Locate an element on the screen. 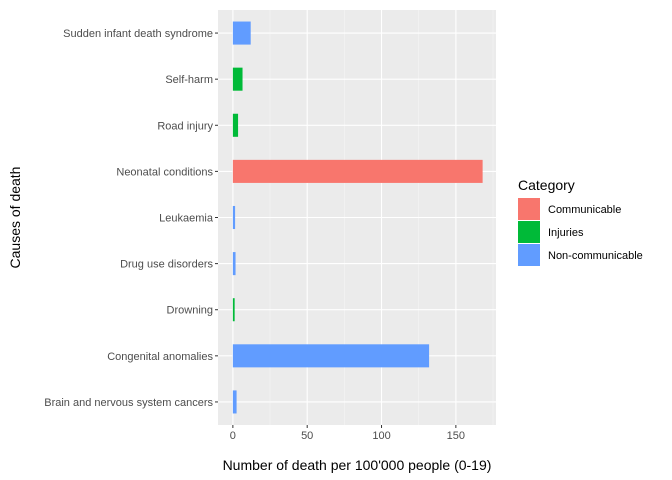 Image resolution: width=672 pixels, height=480 pixels. bar-leukaemia is located at coordinates (234, 217).